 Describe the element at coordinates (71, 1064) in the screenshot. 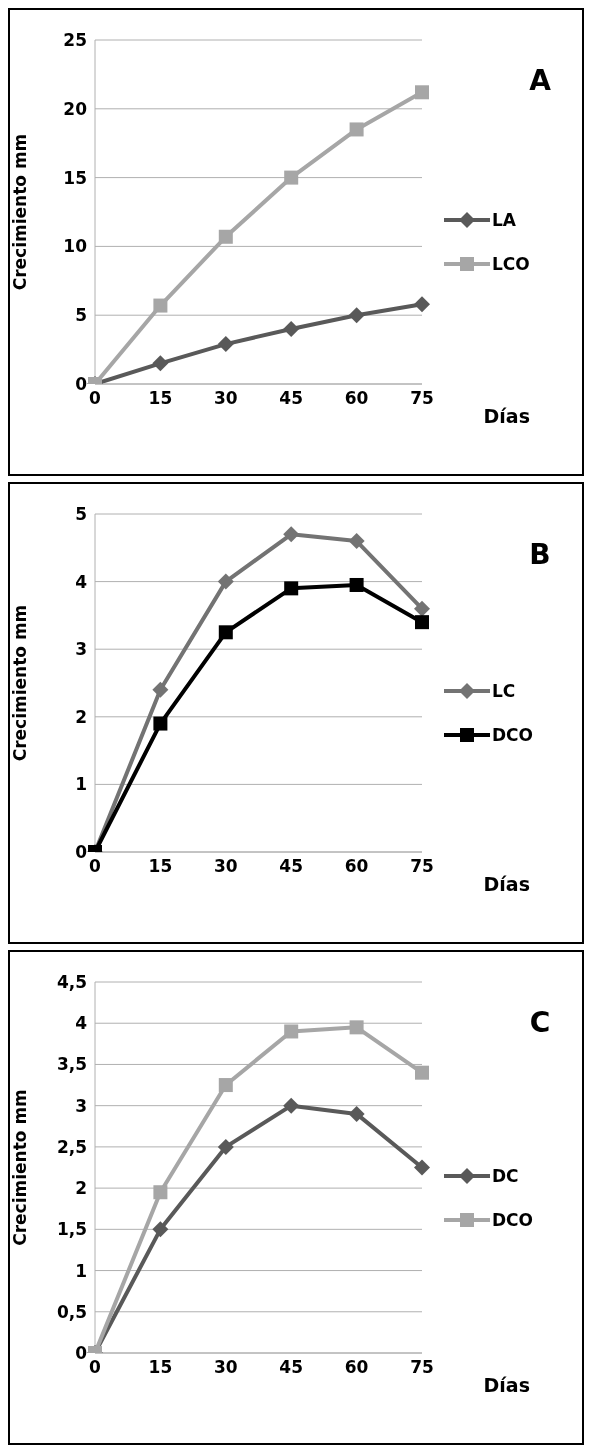

I see `y-tick-label: 3,5` at that location.